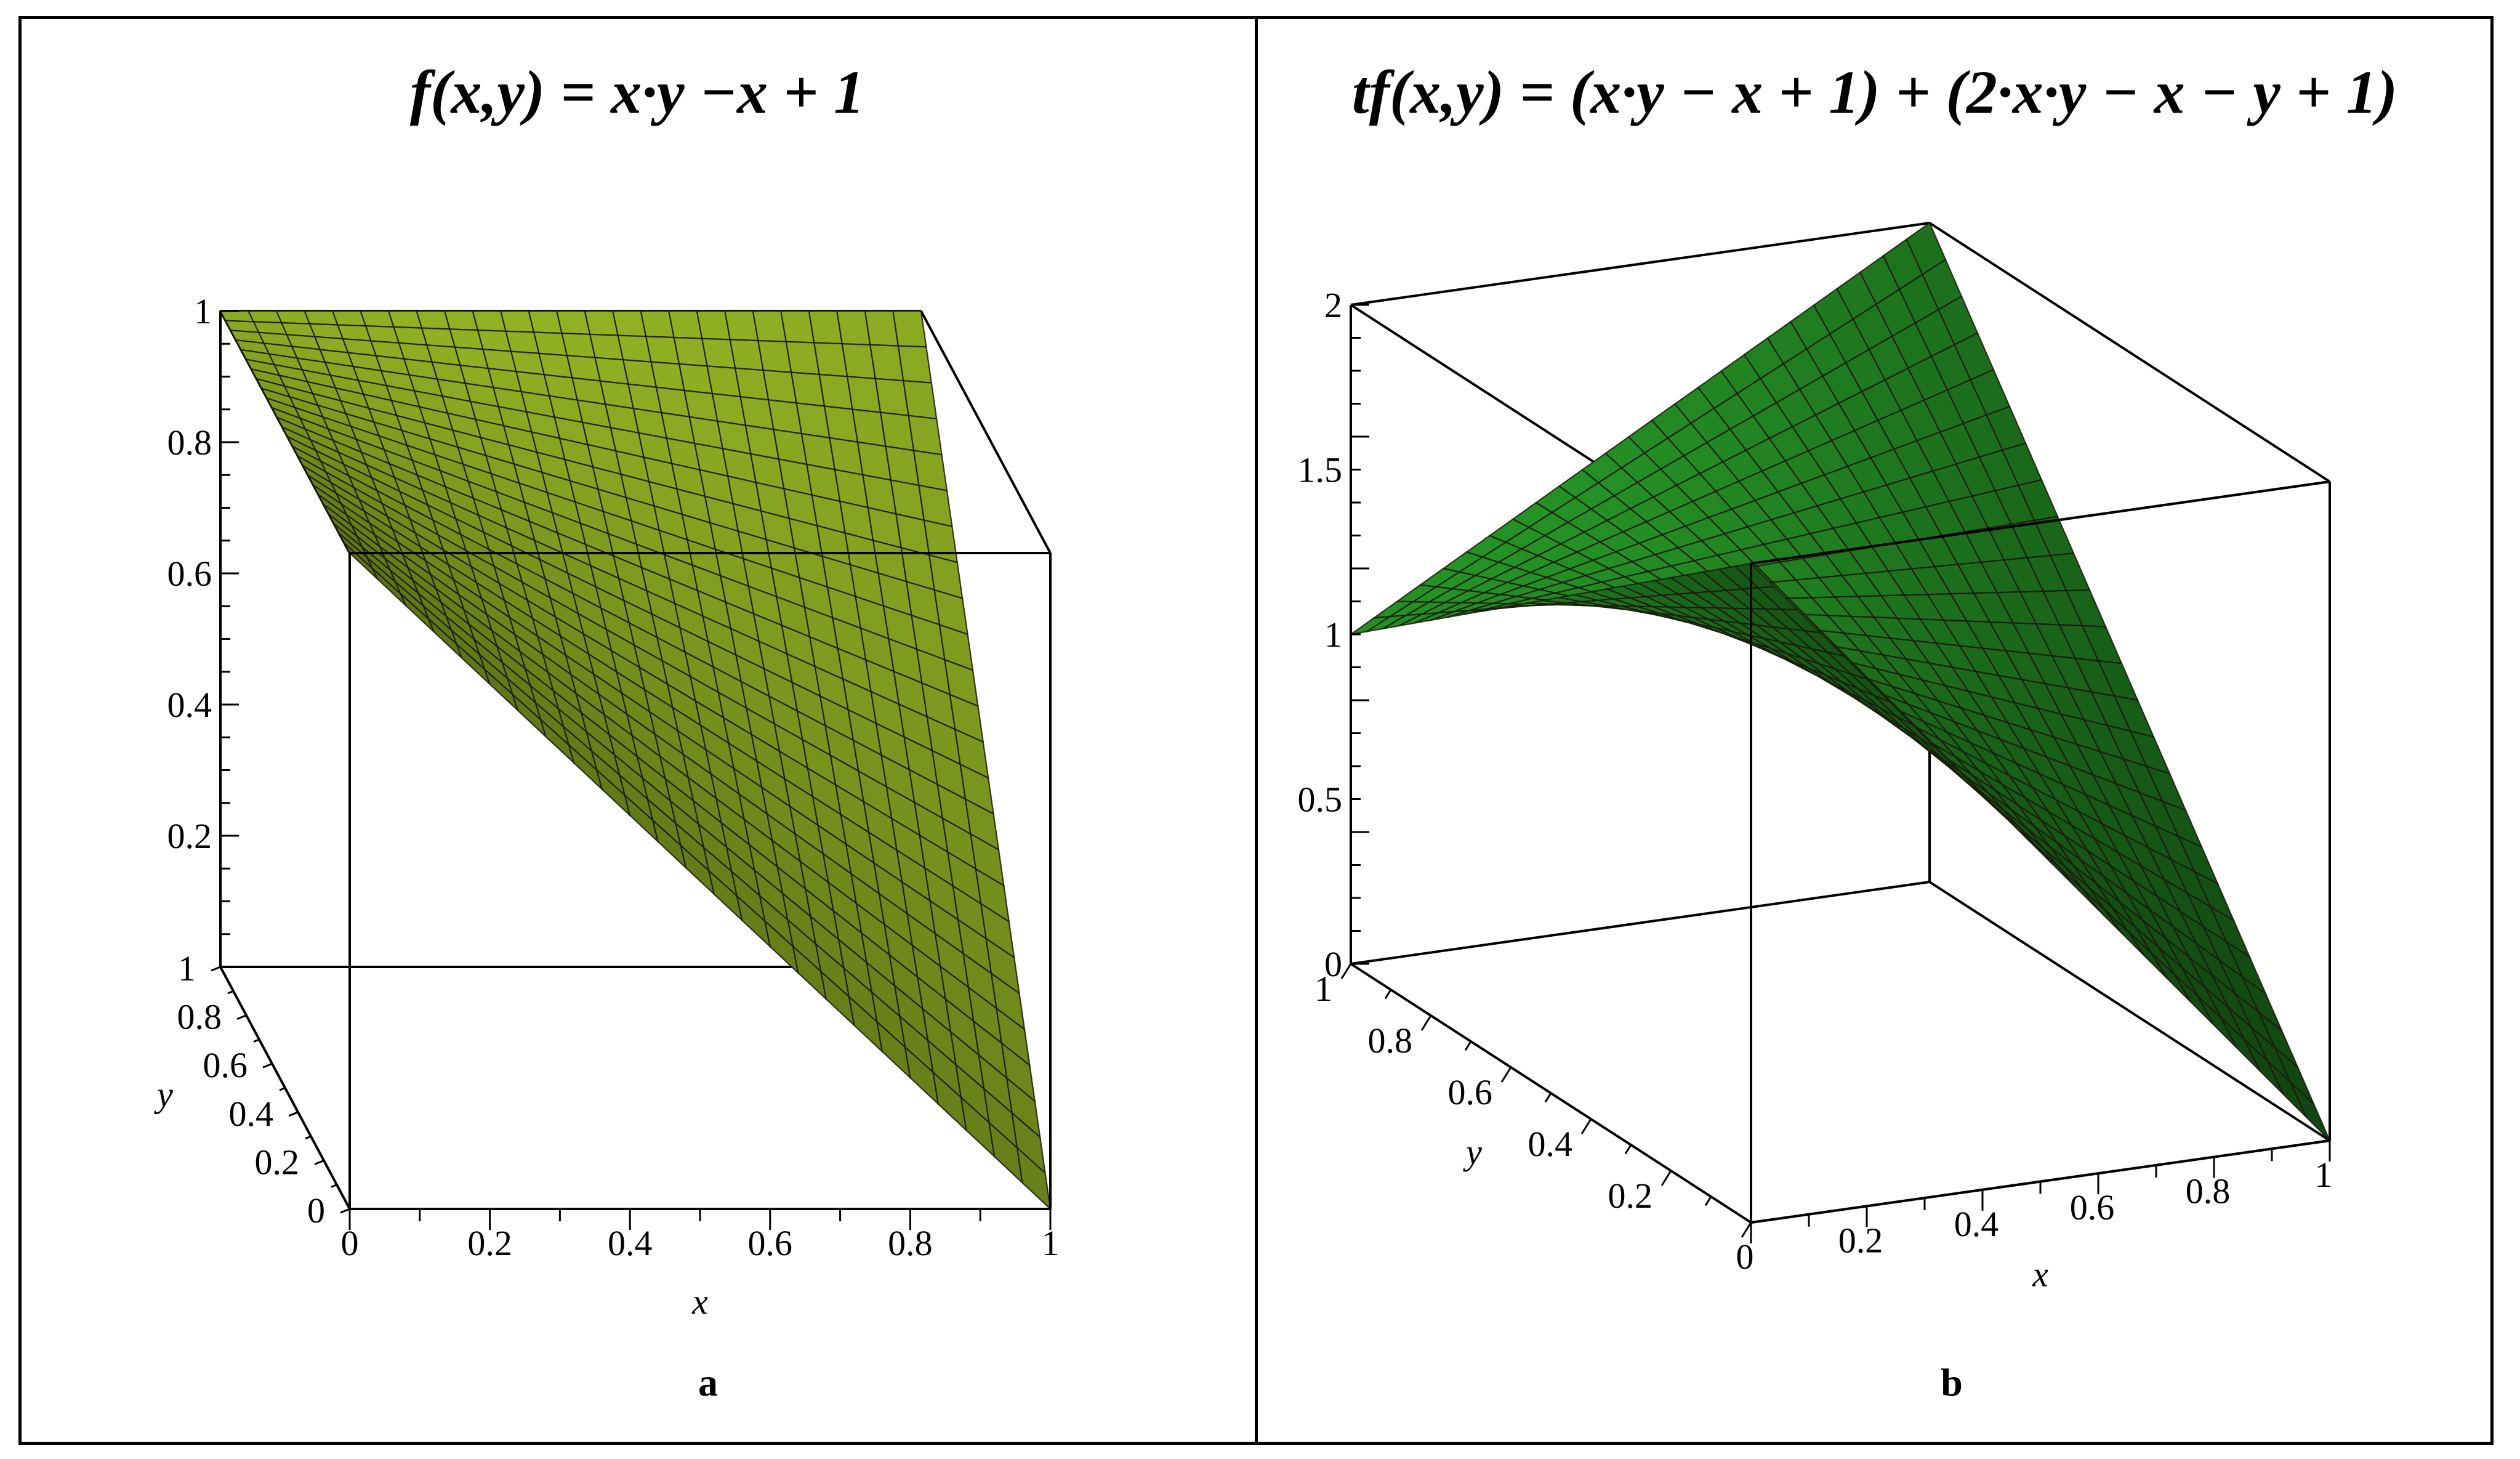  I want to click on z-tick-label: 0.8, so click(190, 442).